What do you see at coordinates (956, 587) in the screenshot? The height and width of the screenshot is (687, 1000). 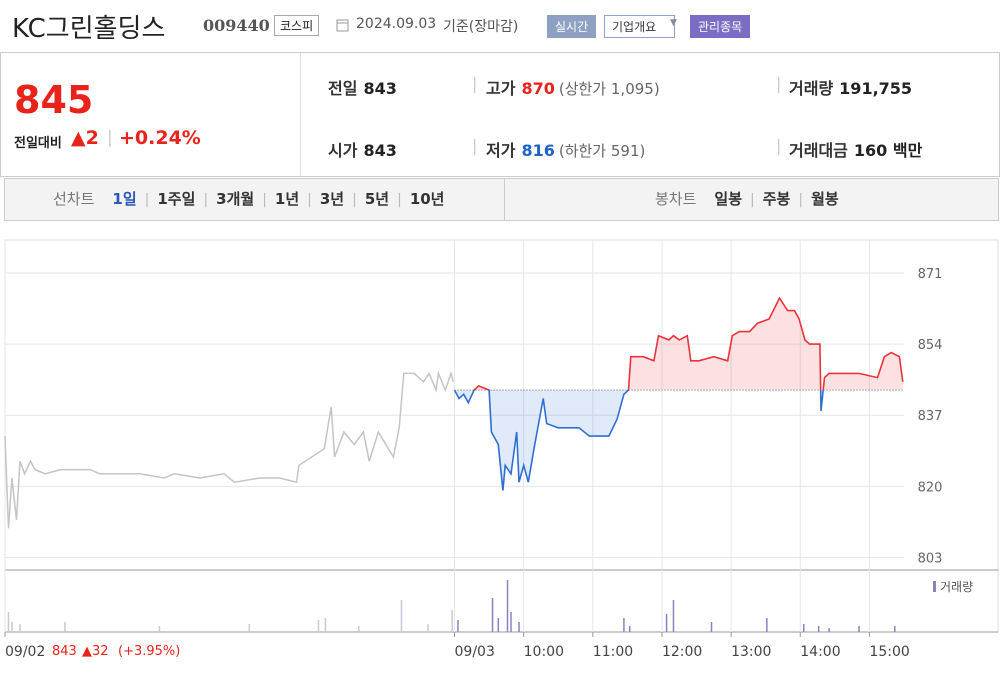 I see `volume-legend: 거래량` at bounding box center [956, 587].